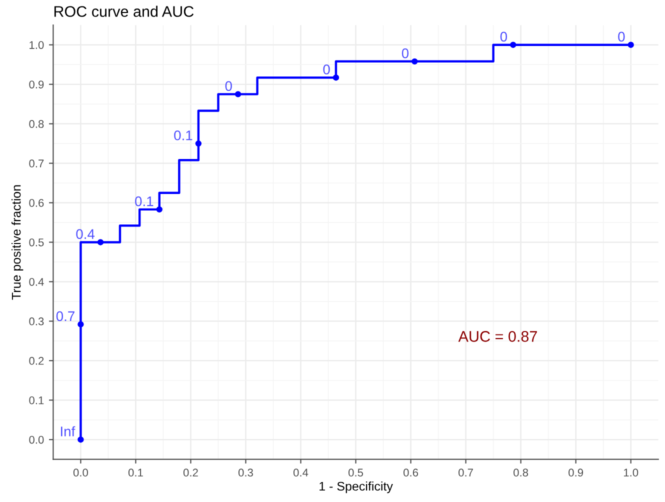 The width and height of the screenshot is (665, 502). Describe the element at coordinates (80, 472) in the screenshot. I see `x-tick-label: 0.0` at that location.